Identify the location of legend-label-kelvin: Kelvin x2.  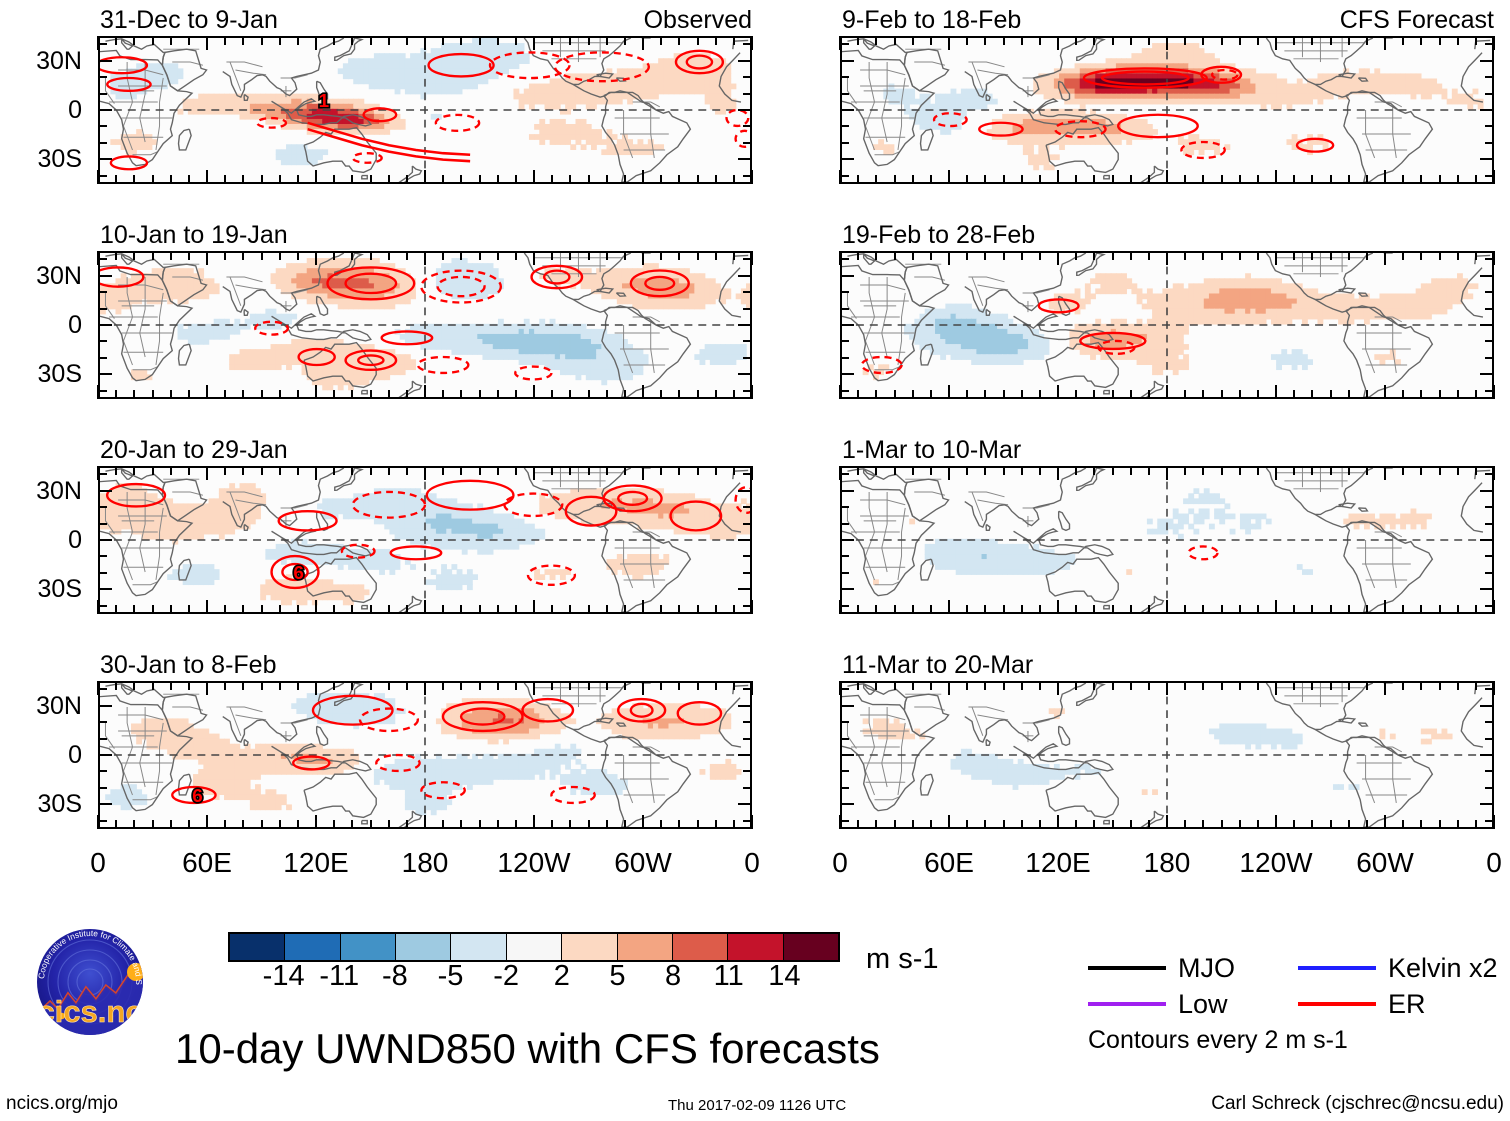
(1443, 967).